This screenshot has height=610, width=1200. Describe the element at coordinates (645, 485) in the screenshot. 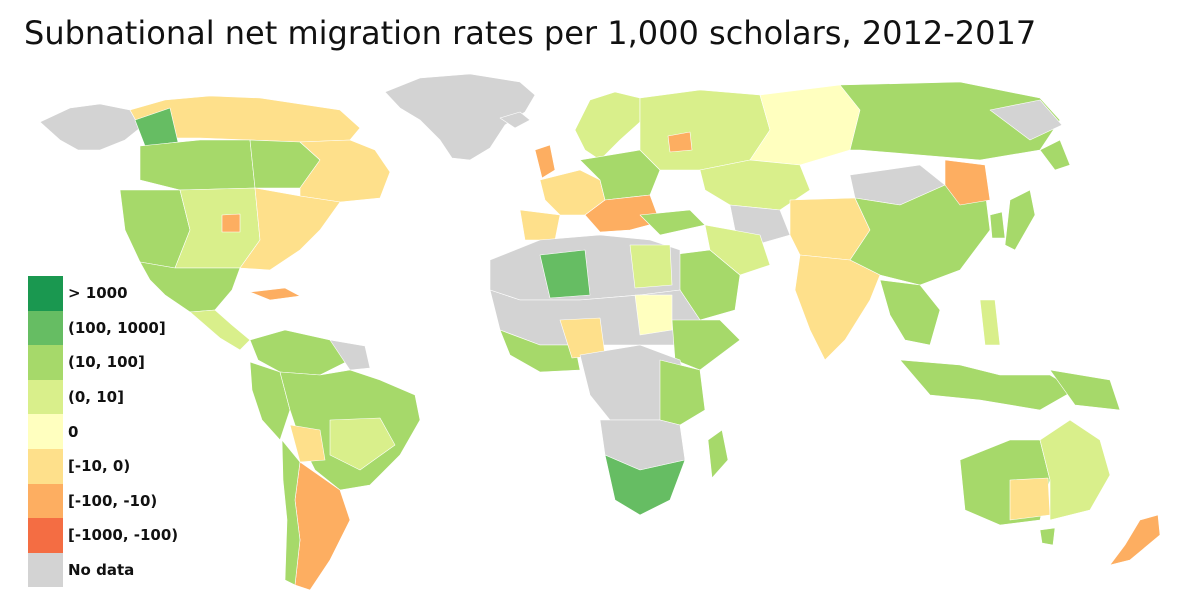

I see `region-south-africa` at that location.